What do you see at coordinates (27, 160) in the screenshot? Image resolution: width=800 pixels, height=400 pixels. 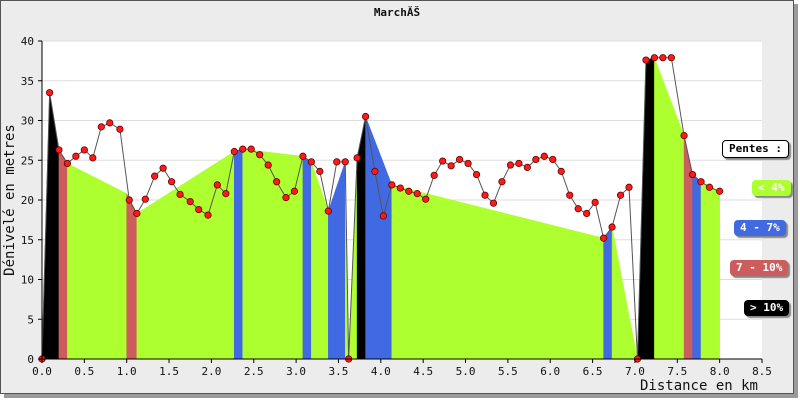 I see `y-tick-label-5: 25` at bounding box center [27, 160].